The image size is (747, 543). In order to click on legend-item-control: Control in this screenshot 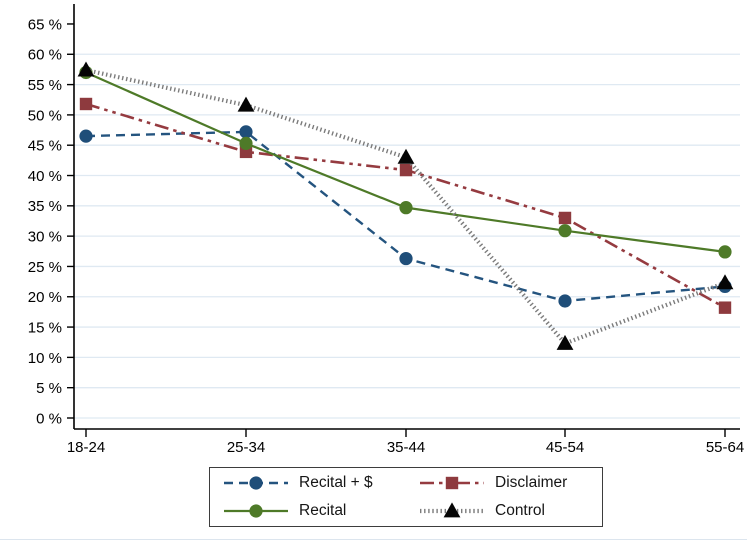, I will do `click(507, 511)`.